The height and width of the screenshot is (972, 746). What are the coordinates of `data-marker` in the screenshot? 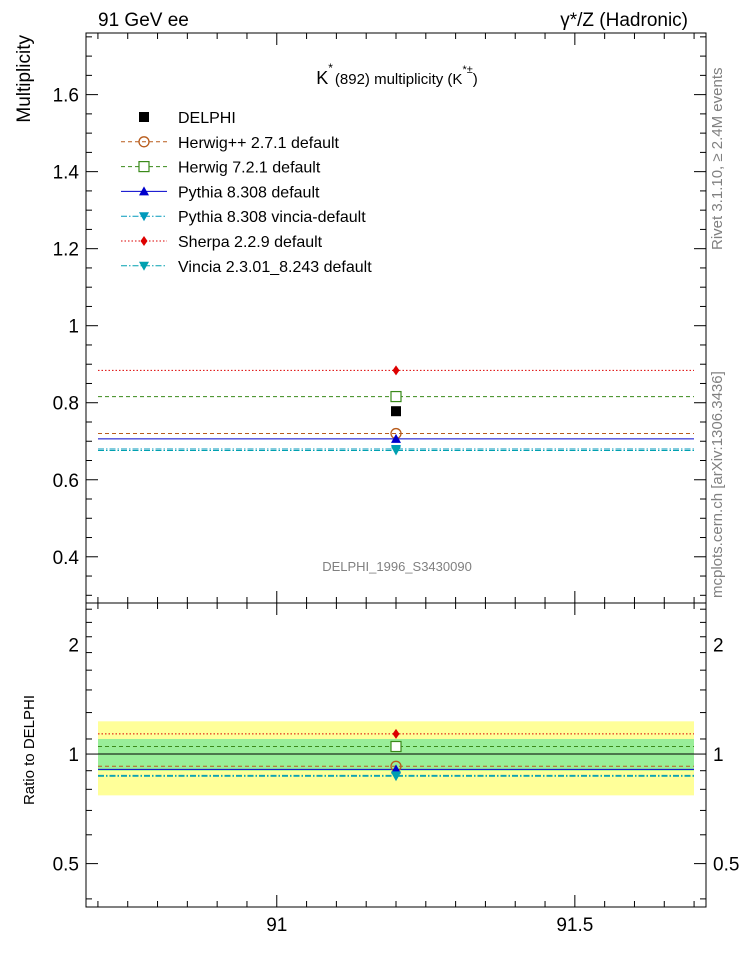 It's located at (396, 411).